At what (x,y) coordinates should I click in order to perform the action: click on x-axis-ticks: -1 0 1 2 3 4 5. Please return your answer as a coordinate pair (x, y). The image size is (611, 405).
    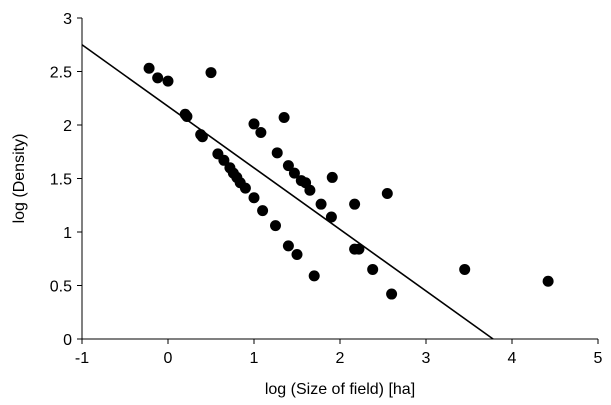
    Looking at the image, I should click on (339, 353).